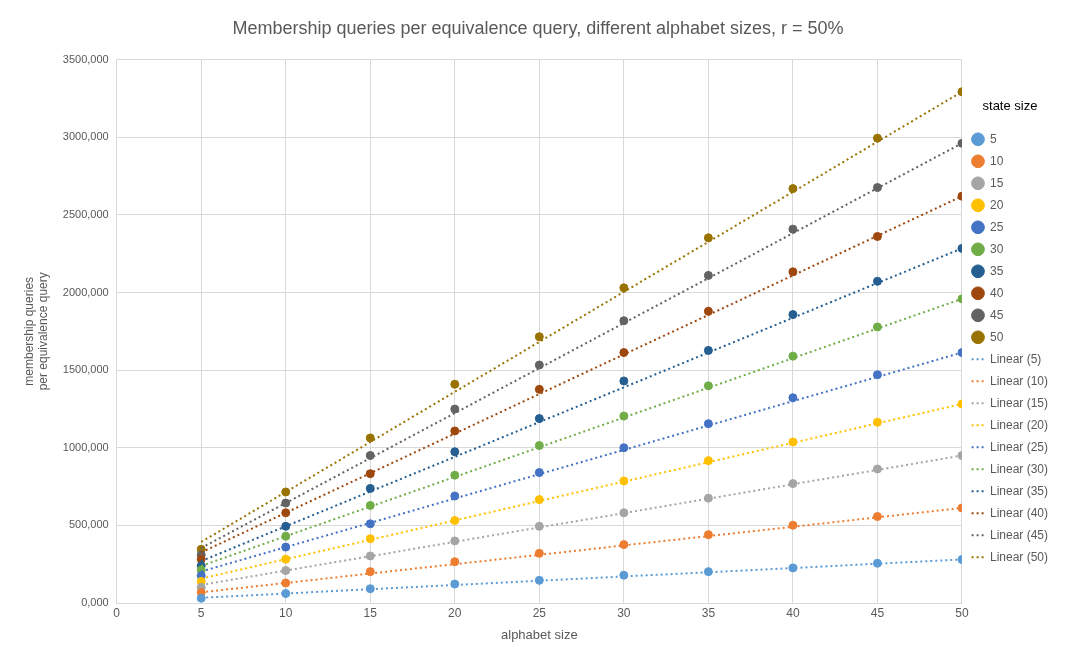  I want to click on legend-label: 10, so click(996, 160).